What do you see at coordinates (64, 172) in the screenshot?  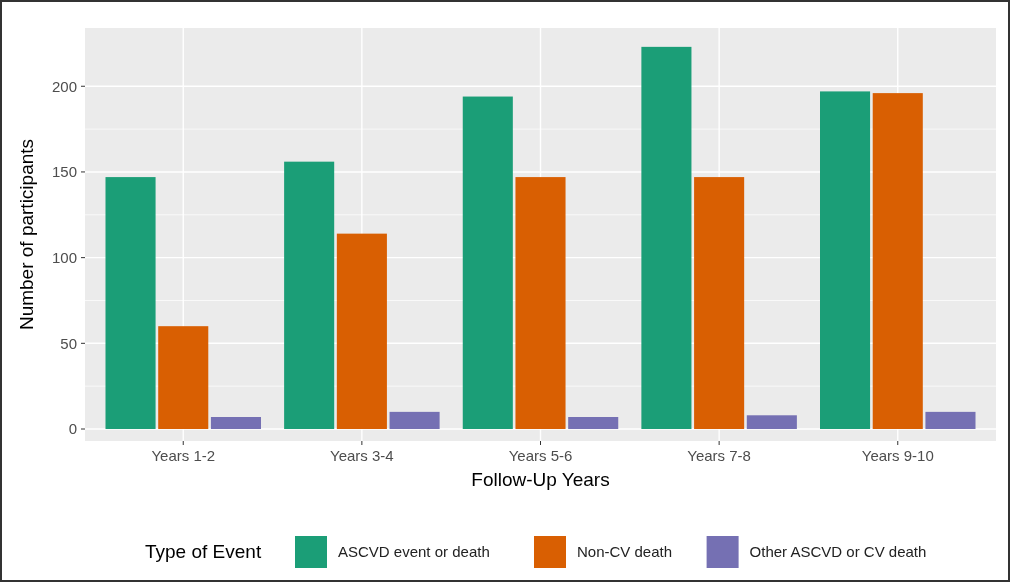 I see `y-tick-label: 150` at bounding box center [64, 172].